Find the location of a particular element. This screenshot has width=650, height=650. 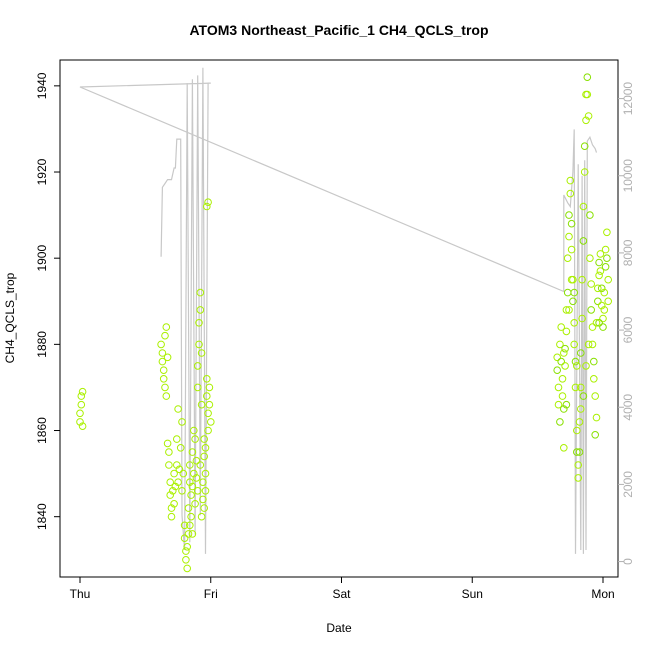

y-tick-label: 1840 is located at coordinates (42, 516).